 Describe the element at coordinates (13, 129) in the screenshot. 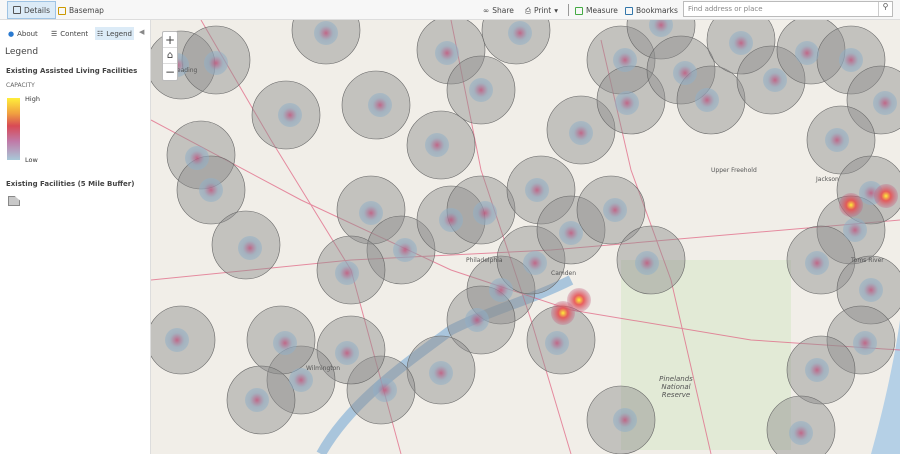

I see `heat-color-ramp` at that location.